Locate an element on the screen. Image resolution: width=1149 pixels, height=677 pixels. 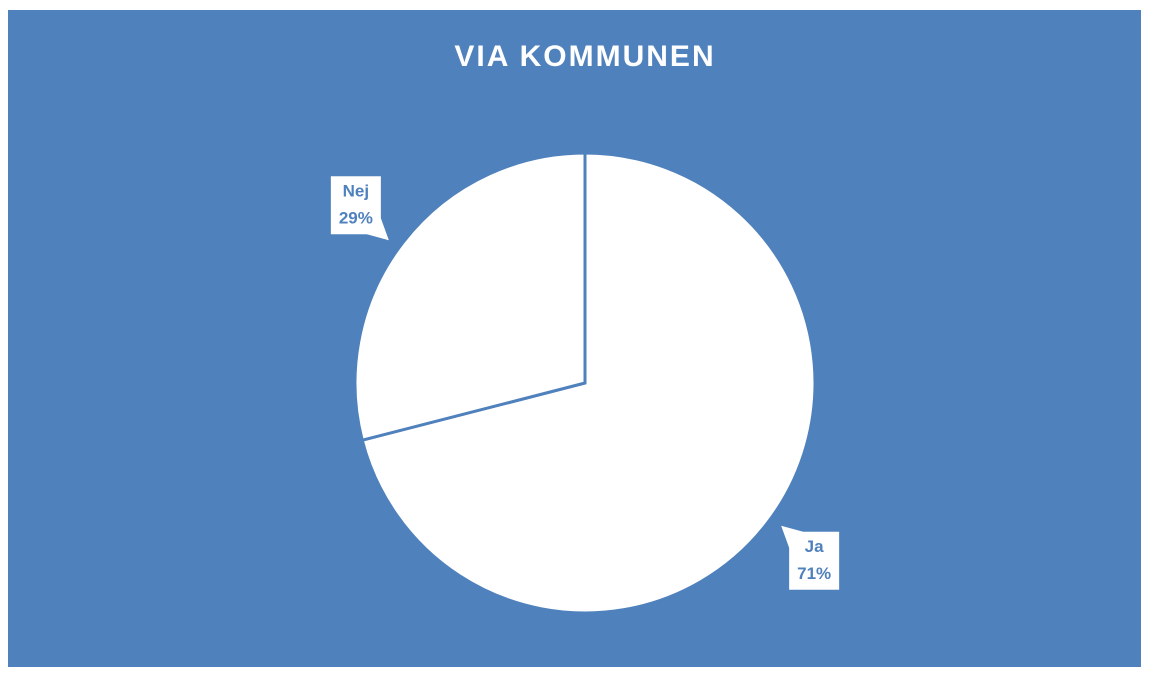
data-label-value: 29% is located at coordinates (356, 218).